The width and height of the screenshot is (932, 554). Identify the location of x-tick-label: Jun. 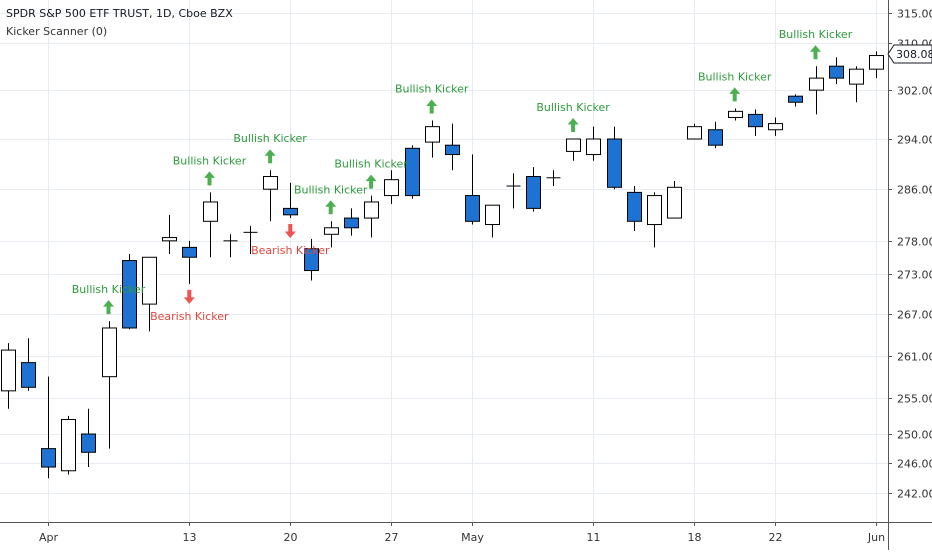
(876, 537).